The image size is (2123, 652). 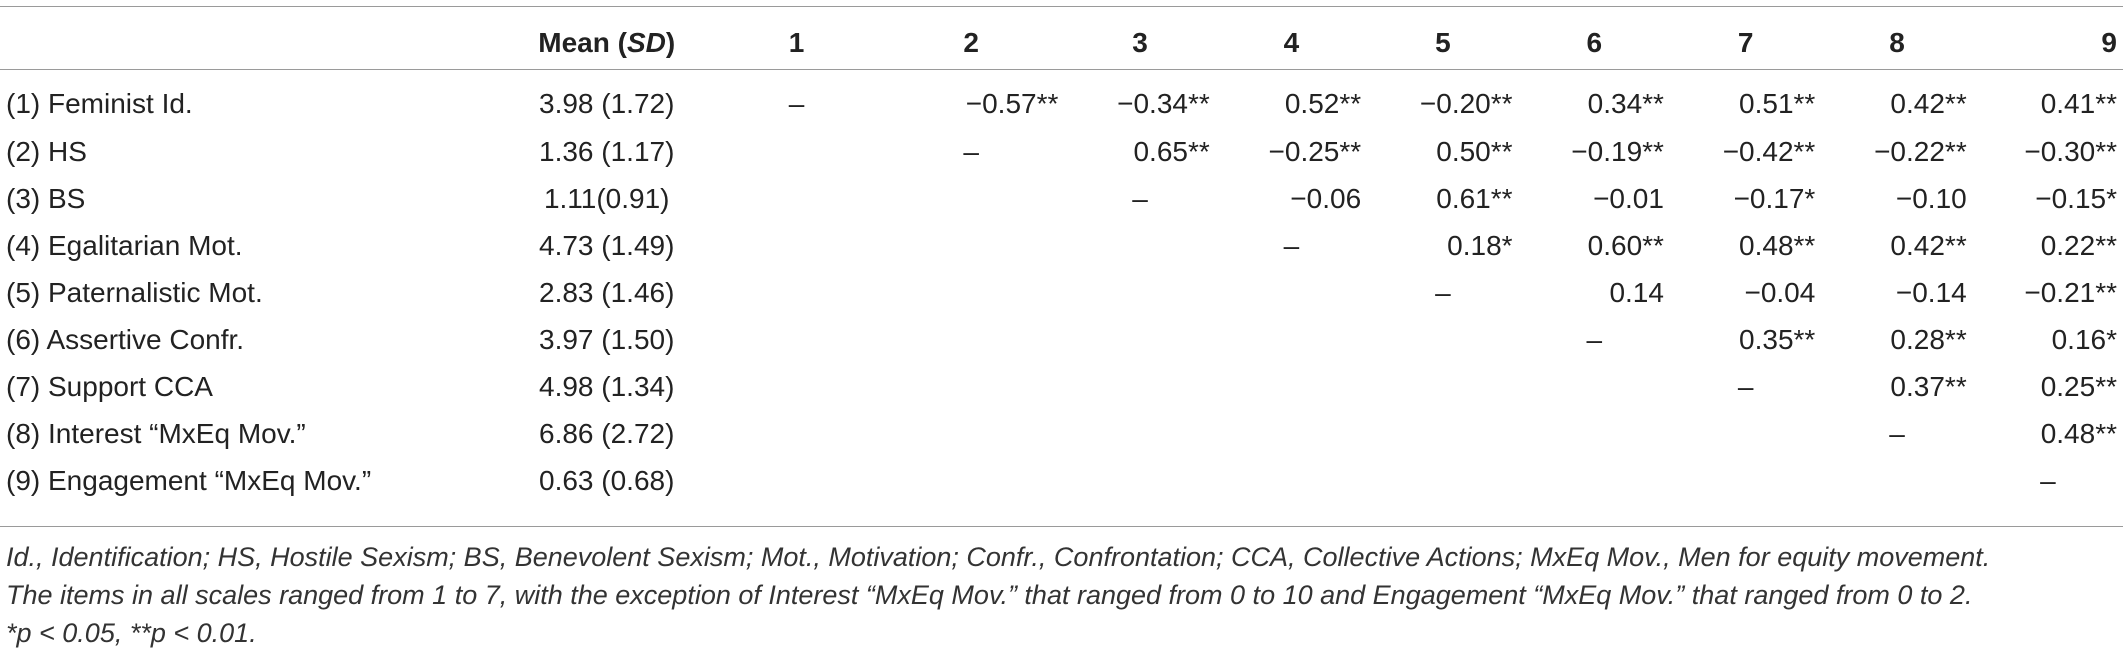 What do you see at coordinates (1466, 103) in the screenshot?
I see `correlation-cell: −0.20**` at bounding box center [1466, 103].